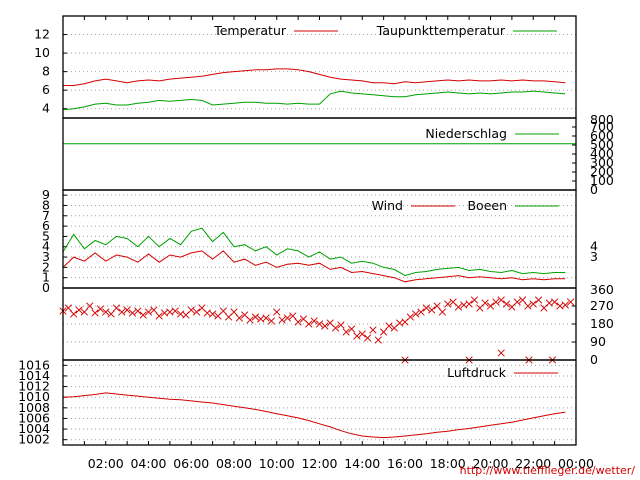 This screenshot has width=640, height=480. What do you see at coordinates (317, 330) in the screenshot?
I see `wind-direction-points` at bounding box center [317, 330].